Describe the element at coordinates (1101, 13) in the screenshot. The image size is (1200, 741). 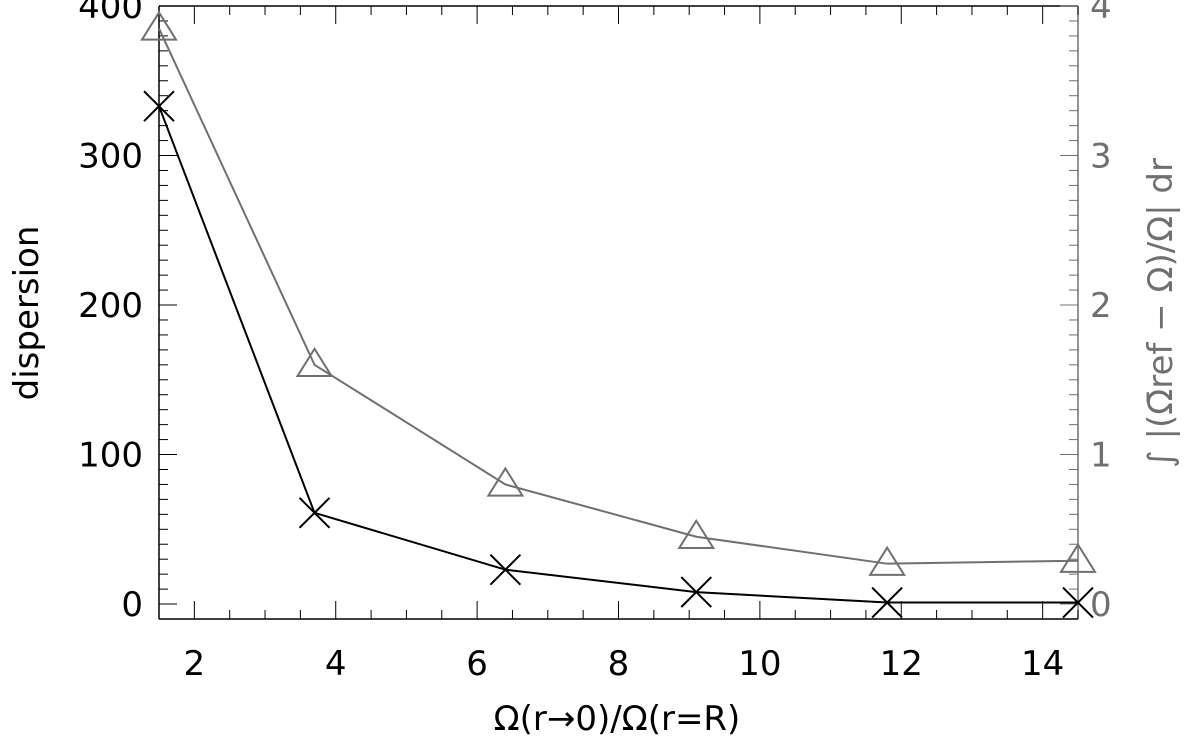
I see `y-right-tick-label: 4` at that location.